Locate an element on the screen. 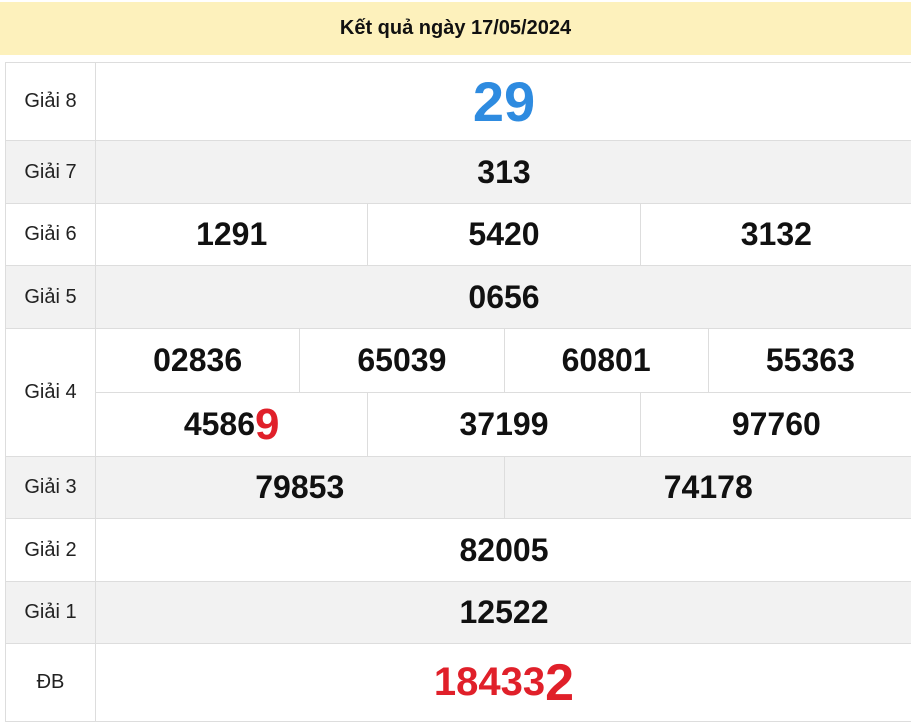  prize-row: Giải 1 12522 is located at coordinates (458, 613).